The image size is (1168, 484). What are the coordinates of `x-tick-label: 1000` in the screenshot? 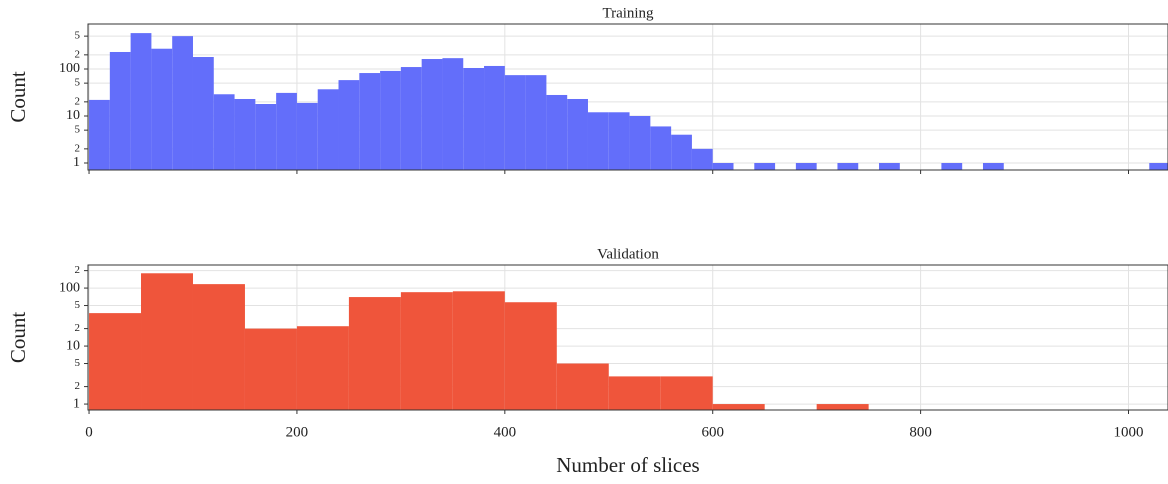 It's located at (1129, 432).